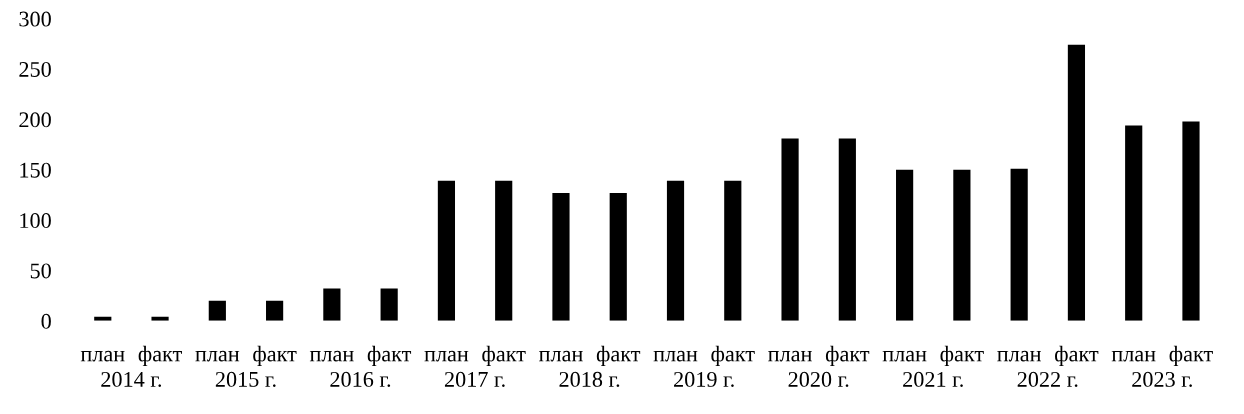 The image size is (1244, 414). Describe the element at coordinates (589, 379) in the screenshot. I see `text: 2018 г.` at that location.